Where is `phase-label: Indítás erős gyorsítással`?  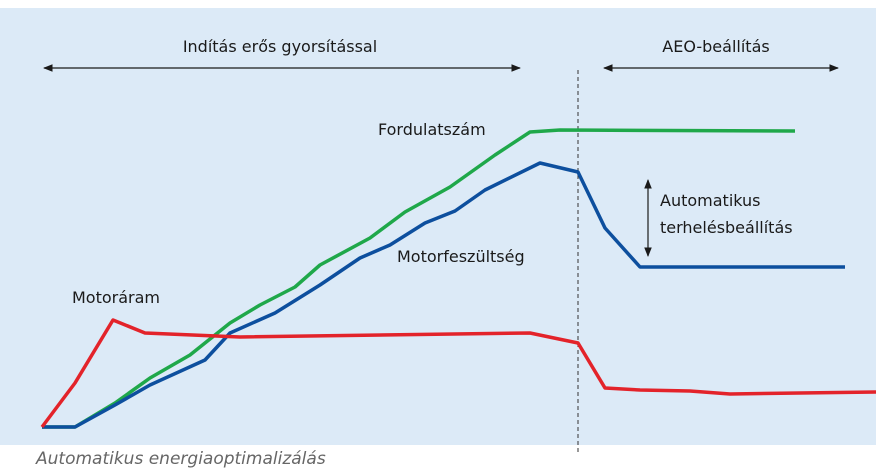 phase-label: Indítás erős gyorsítással is located at coordinates (280, 46).